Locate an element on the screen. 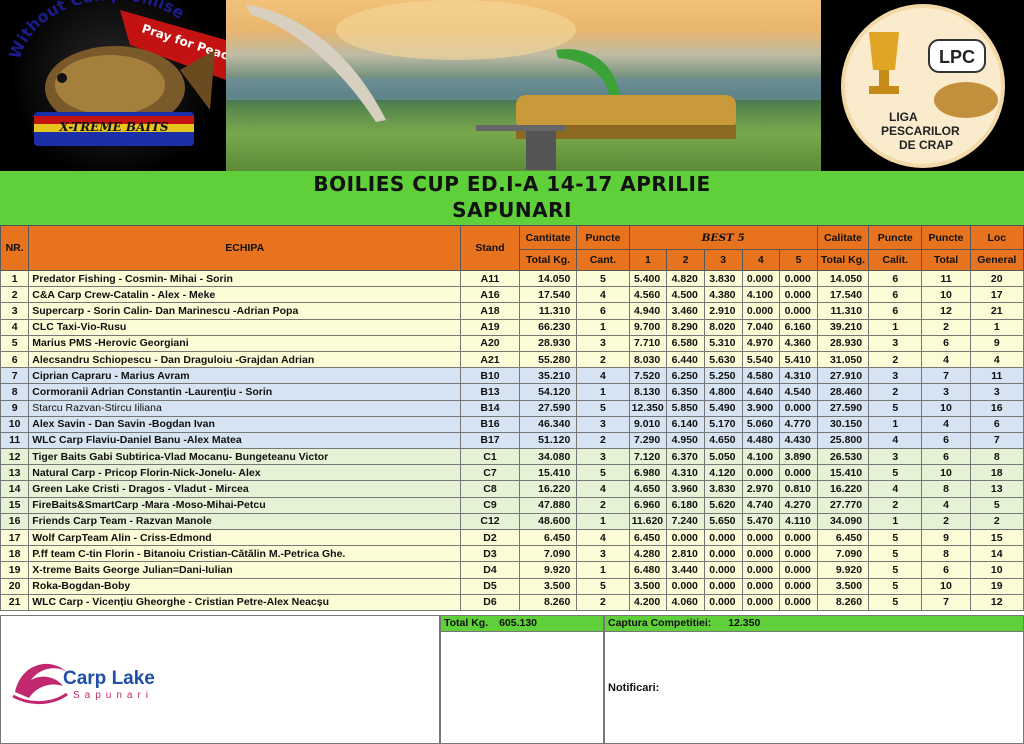 The image size is (1024, 744). total-kg: 46.340 is located at coordinates (548, 424).